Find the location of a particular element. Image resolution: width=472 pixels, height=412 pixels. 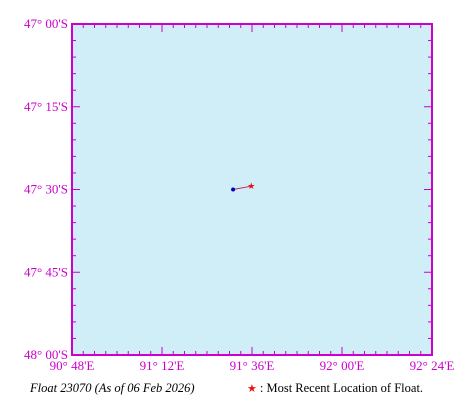

latitude-label: 47° 15'S is located at coordinates (46, 106).